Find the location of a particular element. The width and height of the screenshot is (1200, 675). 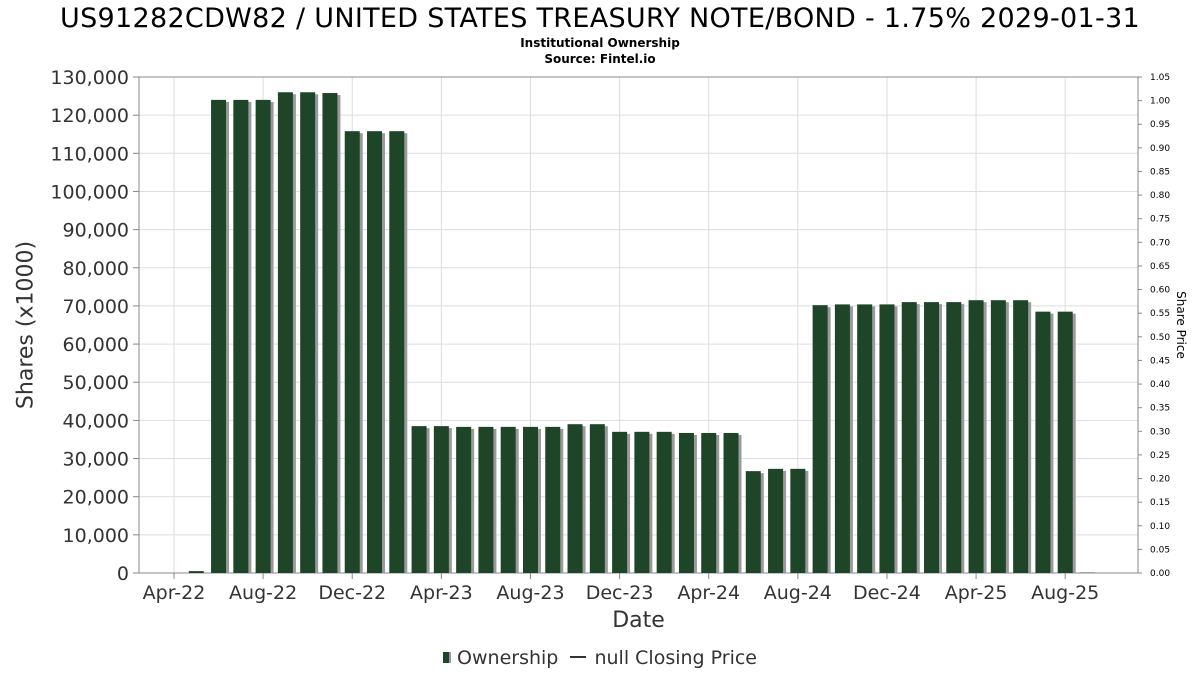

y-tick-label: 60,000 is located at coordinates (96, 345).